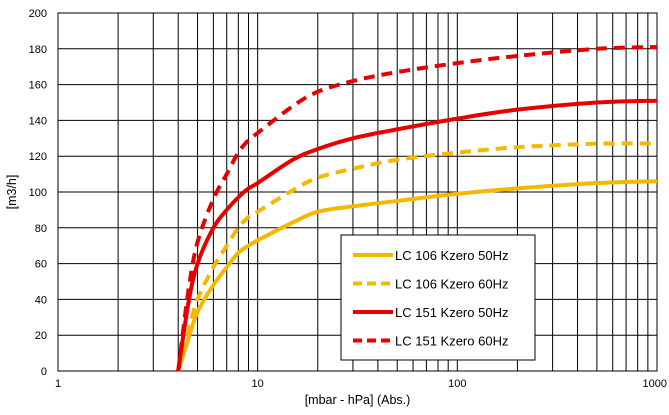  I want to click on legend-label: LC 106 Kzero 60Hz, so click(451, 284).